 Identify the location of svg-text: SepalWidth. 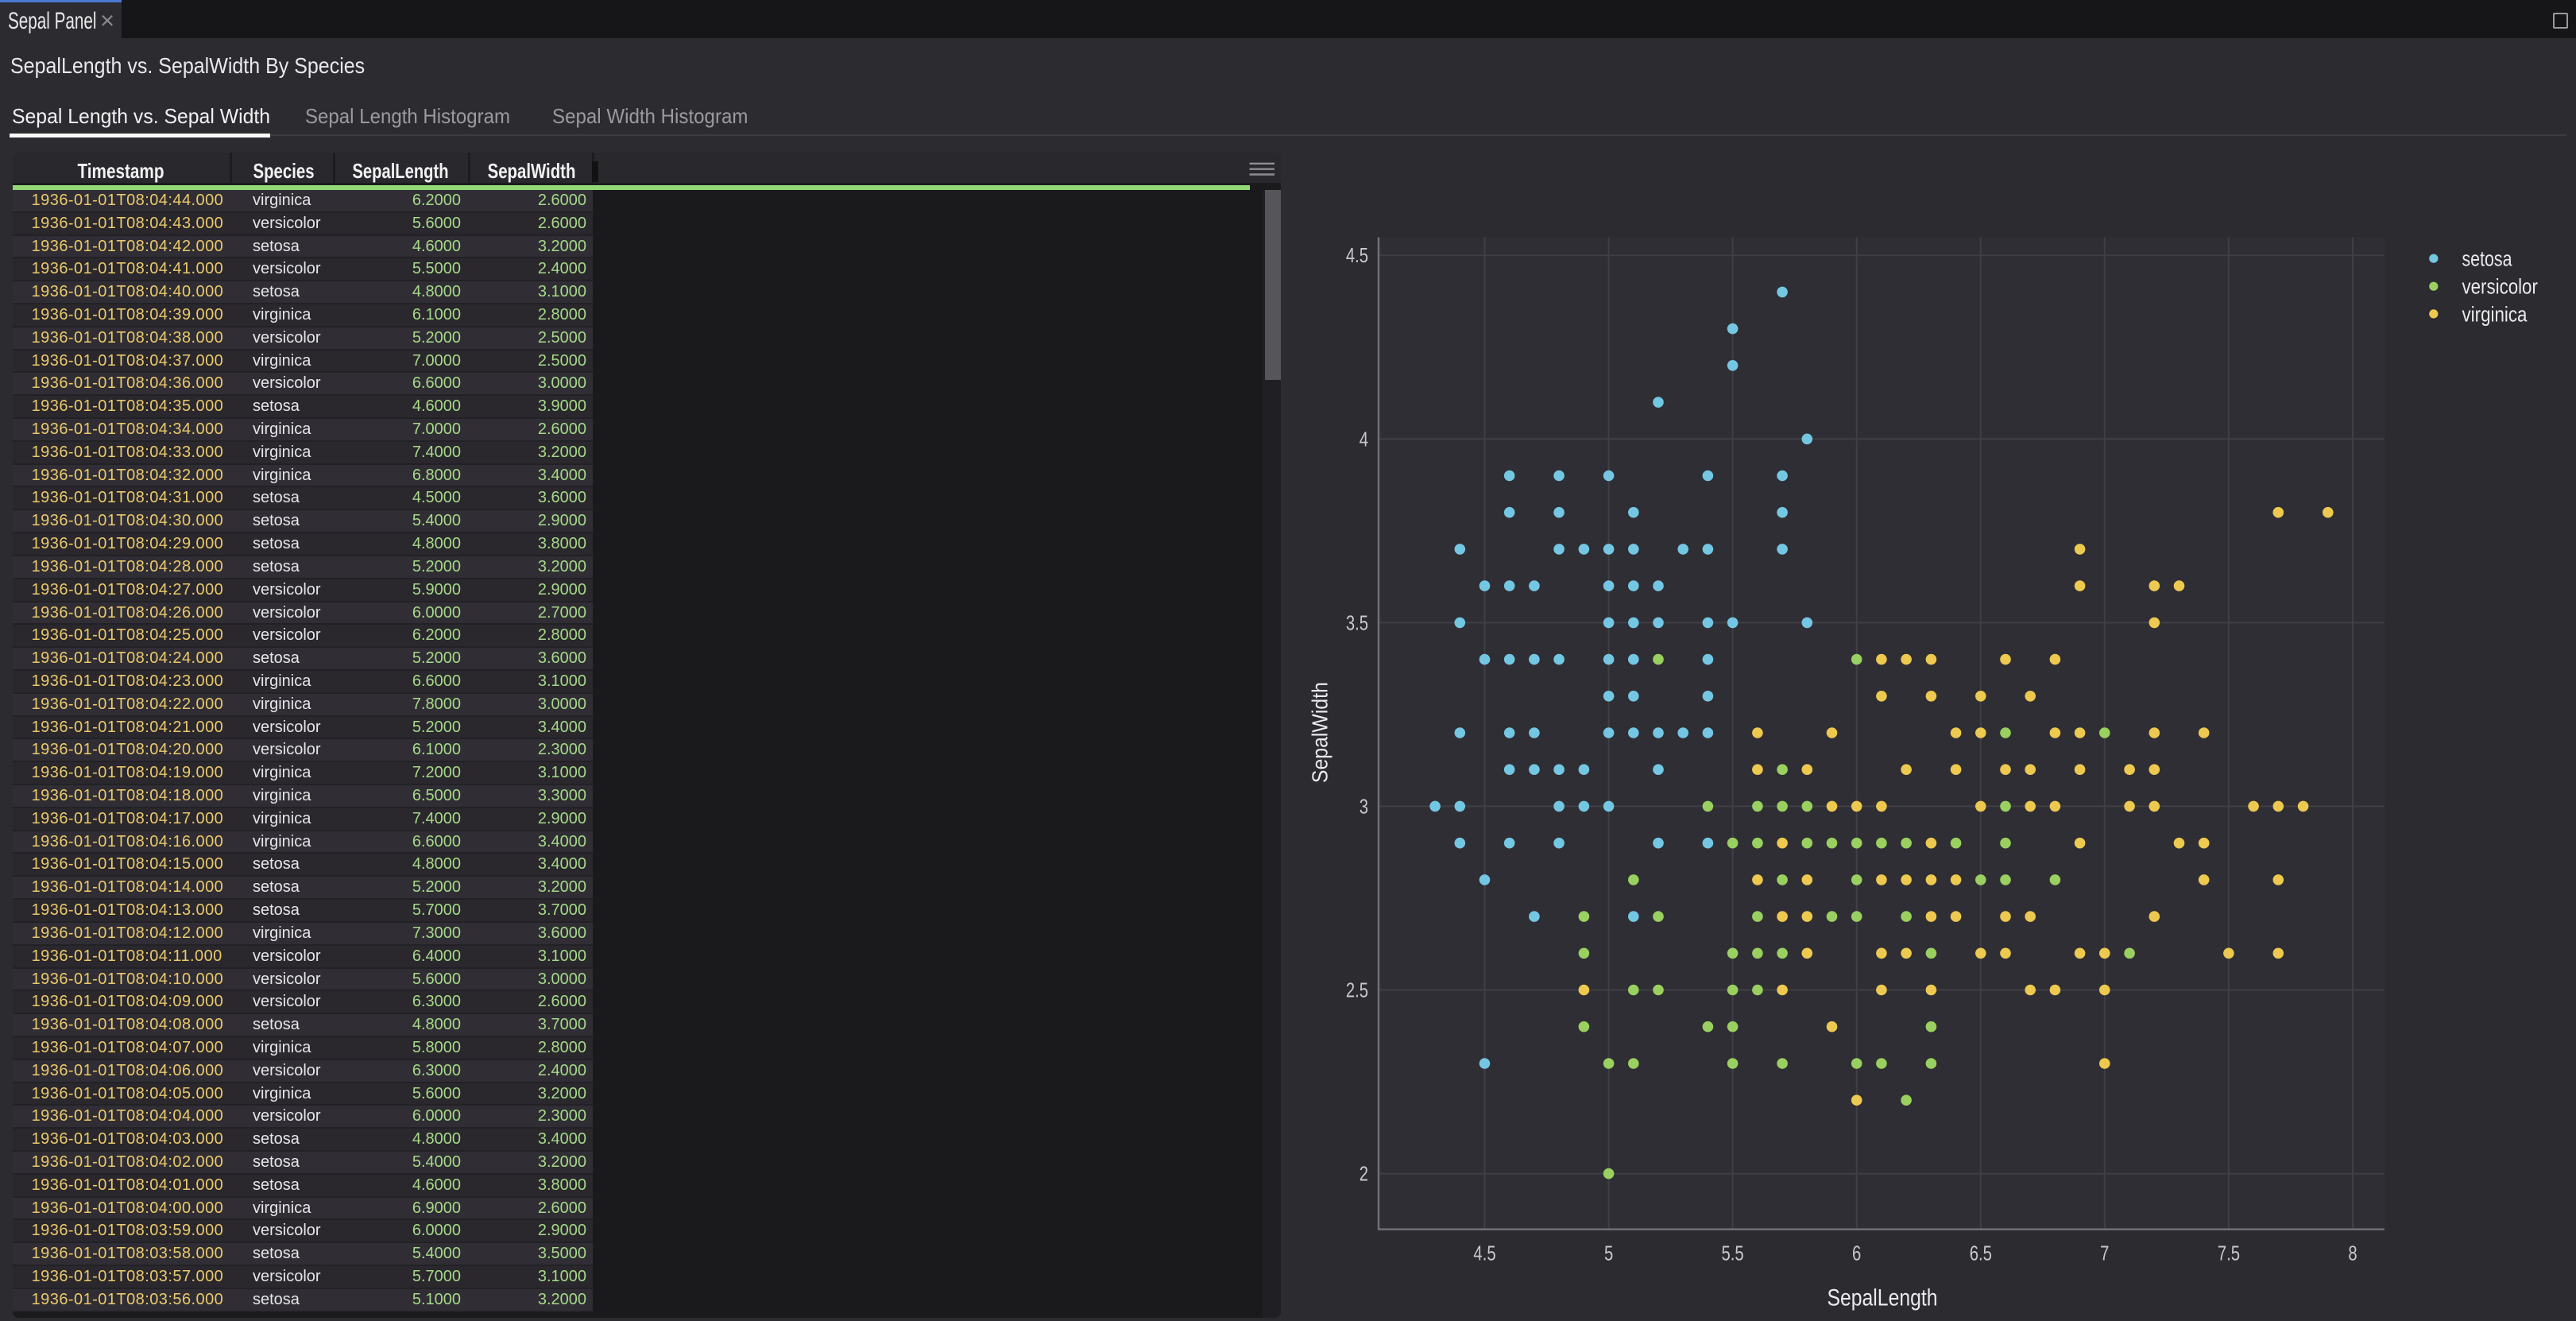
(1319, 733).